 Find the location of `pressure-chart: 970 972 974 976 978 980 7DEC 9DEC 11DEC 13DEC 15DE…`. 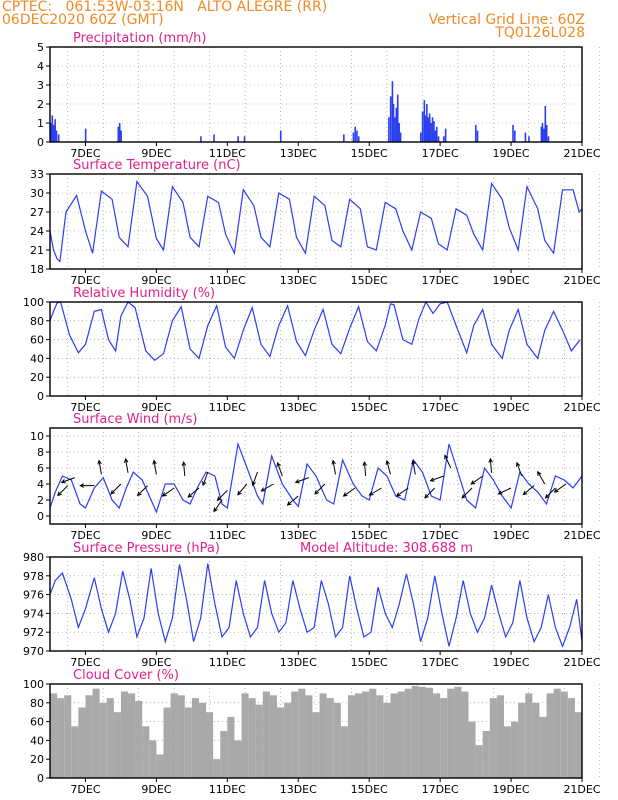

pressure-chart: 970 972 974 976 978 980 7DEC 9DEC 11DEC 13DEC 15DE… is located at coordinates (312, 605).